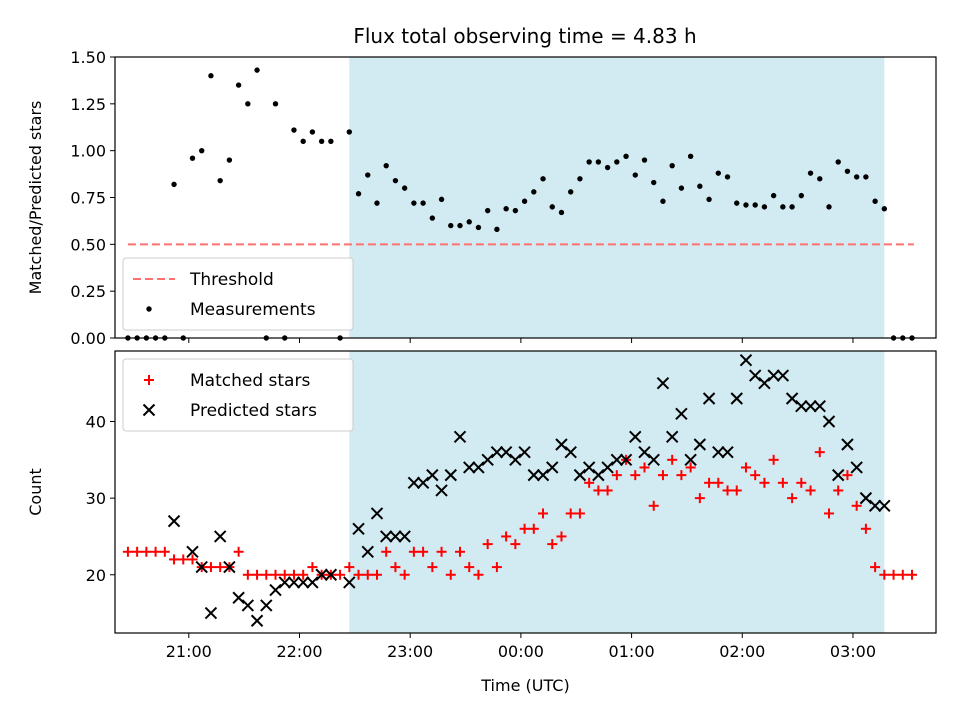 This screenshot has width=960, height=720. What do you see at coordinates (149, 380) in the screenshot?
I see `legend-matched-swatch` at bounding box center [149, 380].